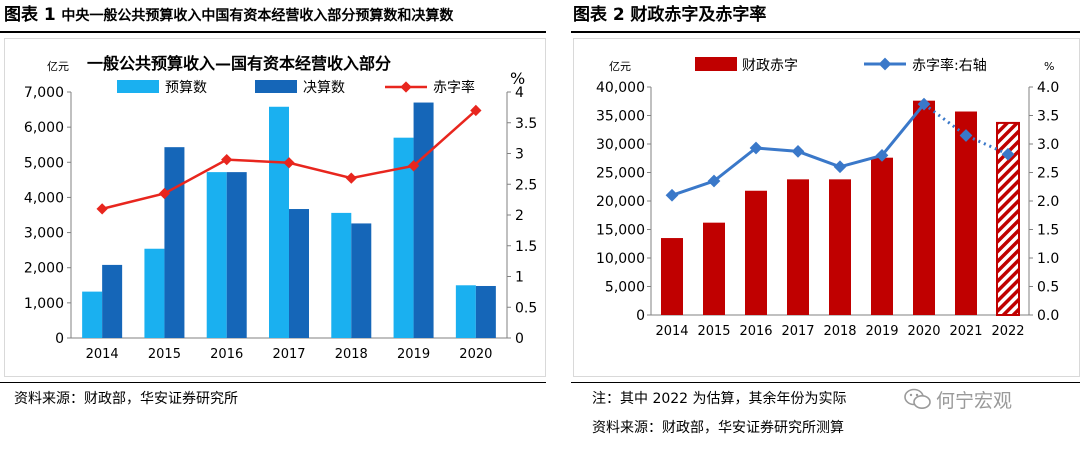 The height and width of the screenshot is (450, 1080). I want to click on chart1-footer-rule, so click(273, 382).